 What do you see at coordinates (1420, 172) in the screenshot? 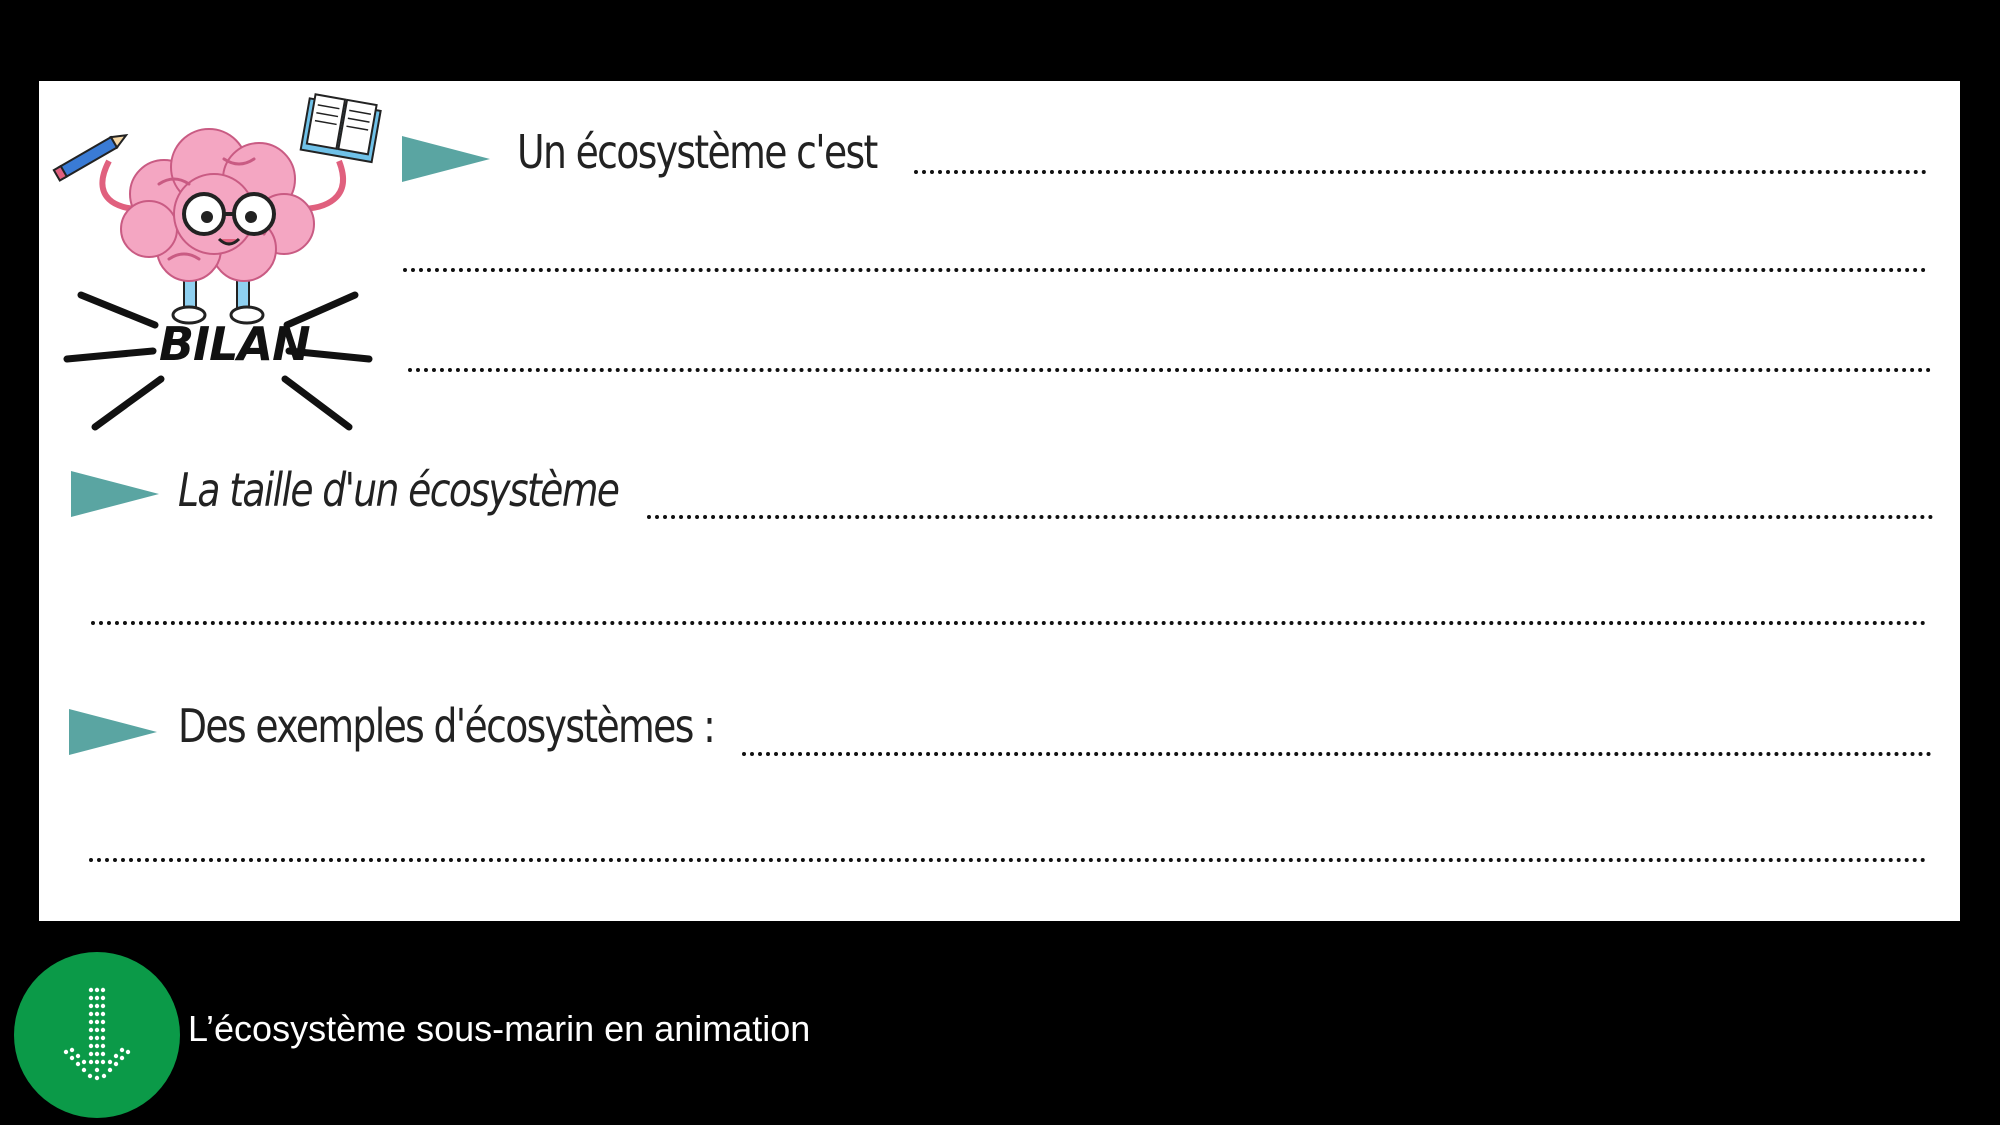
I see `answer-line-1a` at bounding box center [1420, 172].